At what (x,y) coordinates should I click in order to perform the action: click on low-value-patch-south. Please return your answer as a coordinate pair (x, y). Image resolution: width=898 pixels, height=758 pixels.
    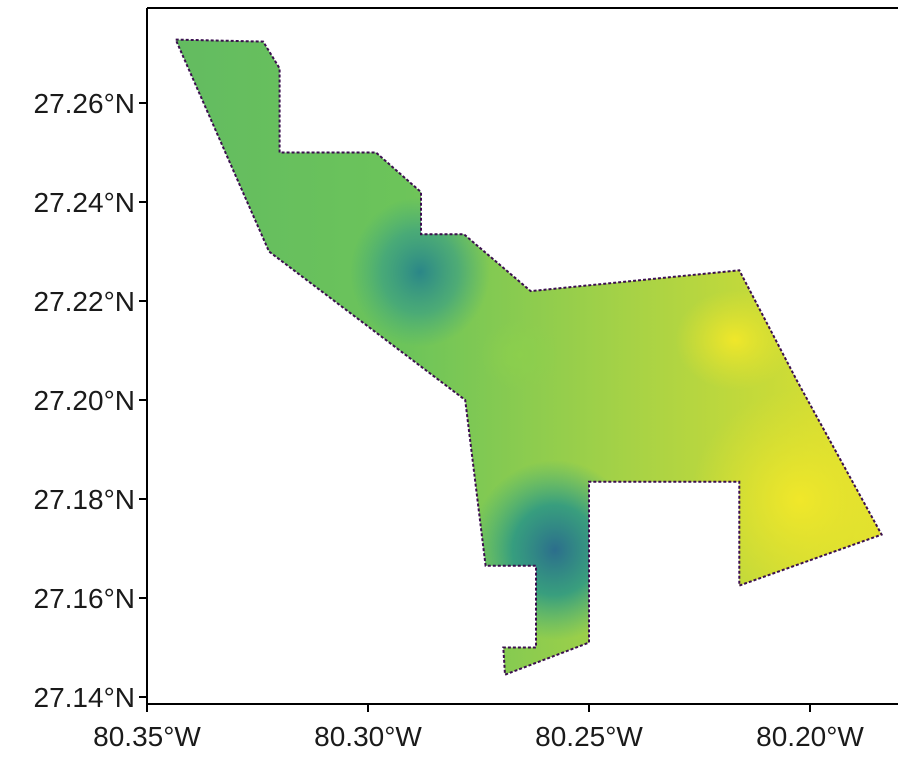
    Looking at the image, I should click on (555, 550).